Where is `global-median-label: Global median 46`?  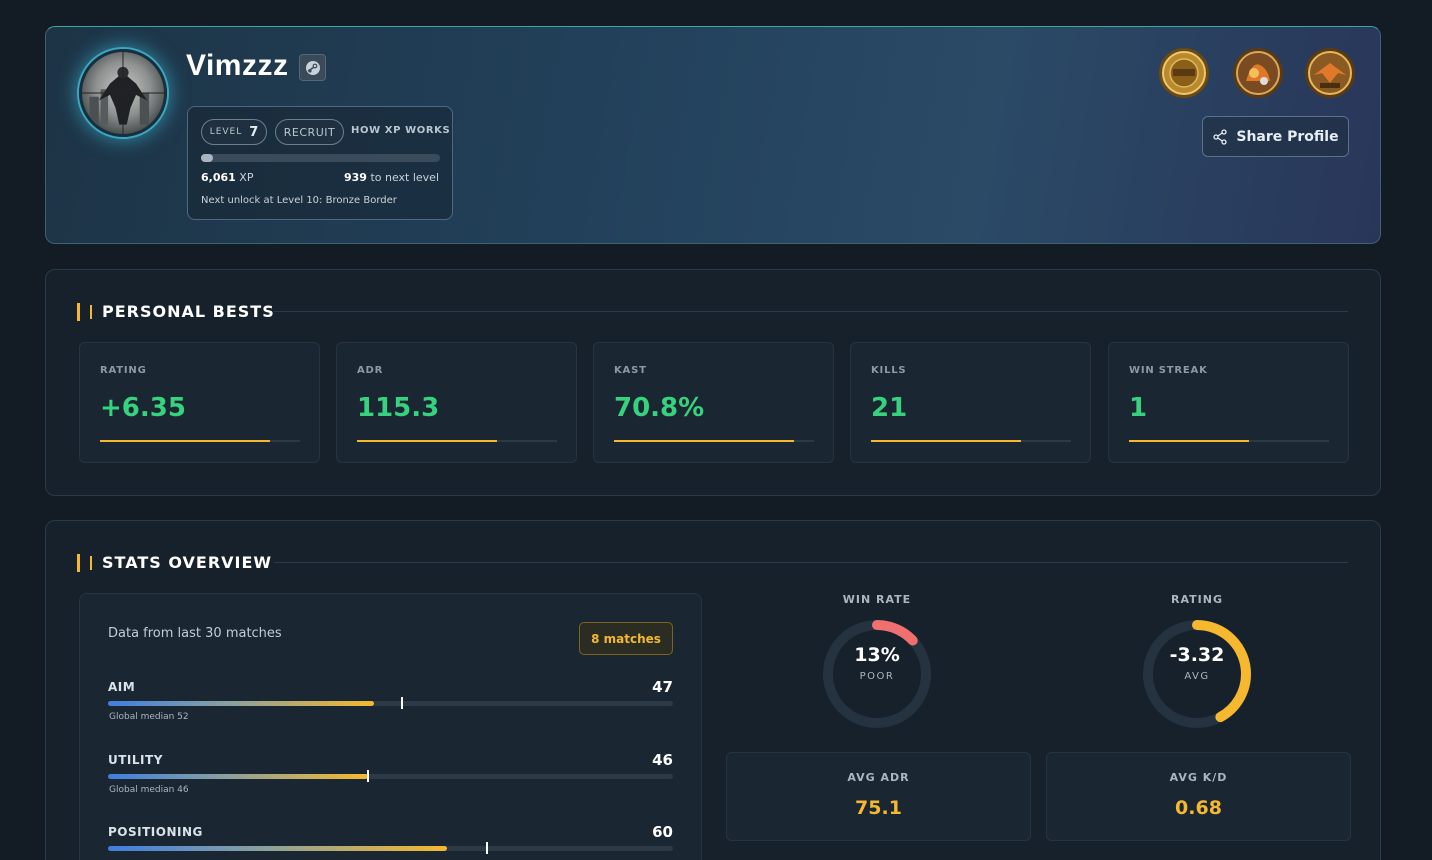
global-median-label: Global median 46 is located at coordinates (149, 790).